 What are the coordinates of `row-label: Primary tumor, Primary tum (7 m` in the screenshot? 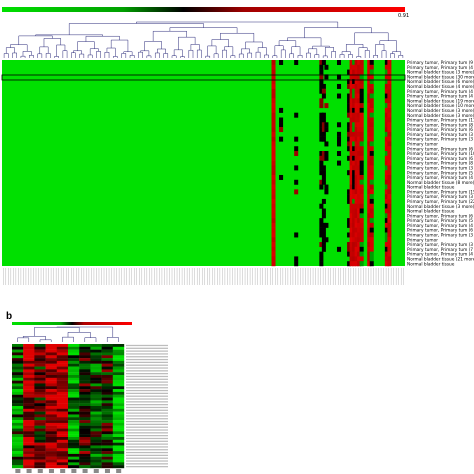 It's located at (440, 250).